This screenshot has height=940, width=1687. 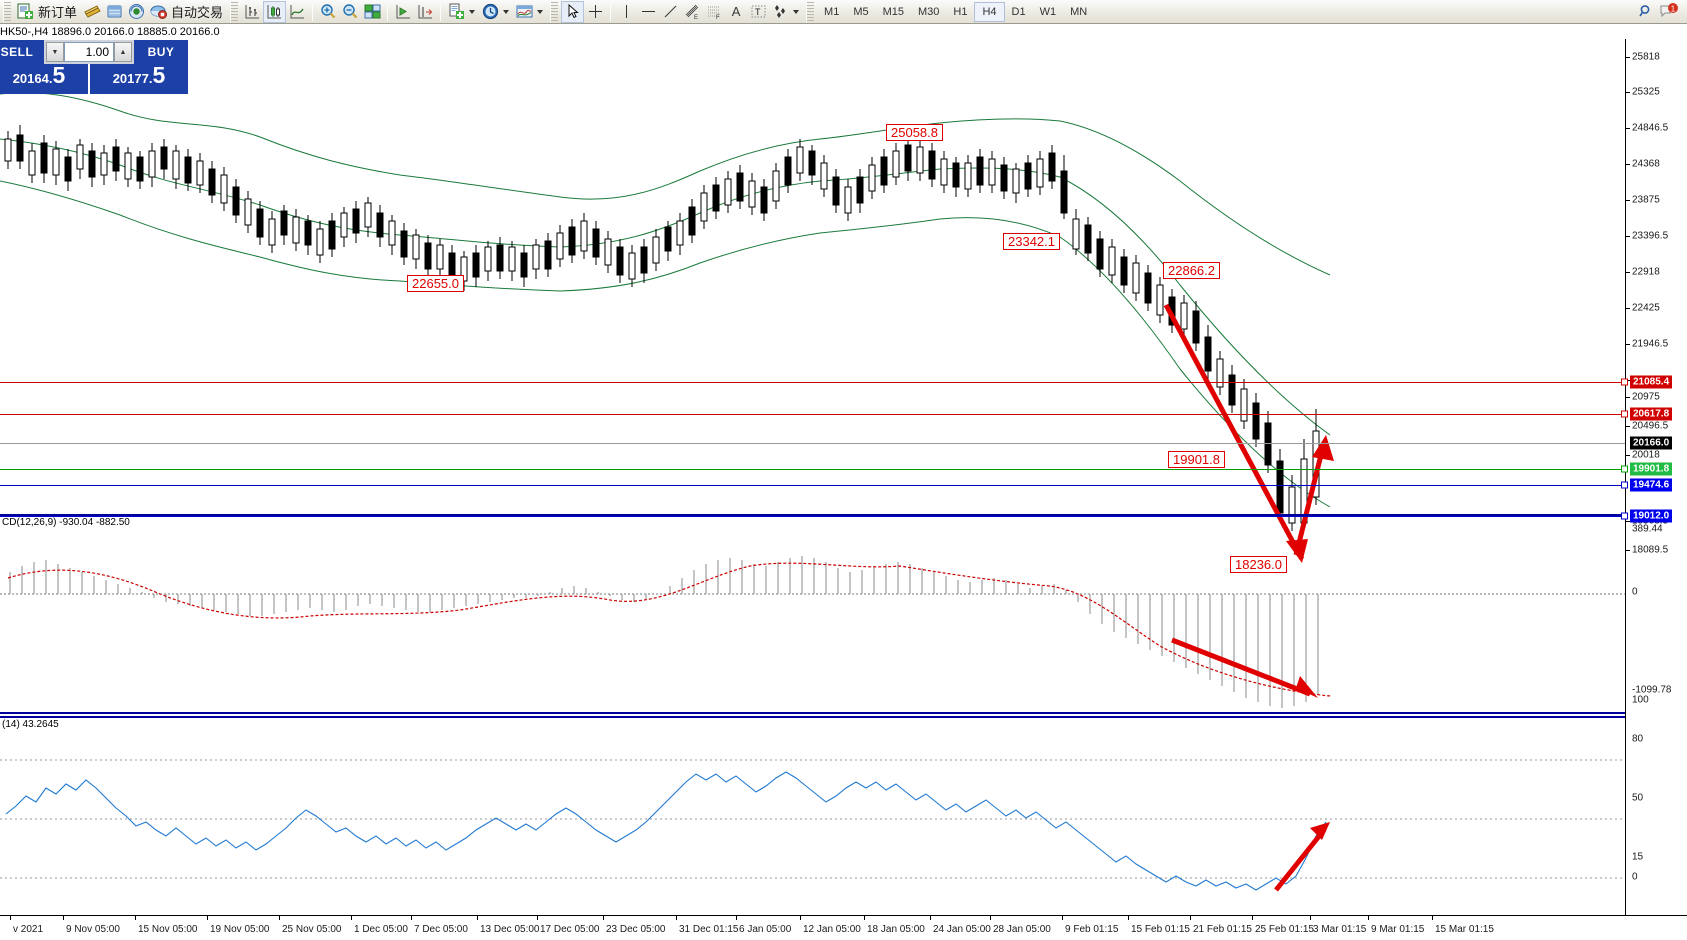 What do you see at coordinates (158, 12) in the screenshot?
I see `autotrade-icon` at bounding box center [158, 12].